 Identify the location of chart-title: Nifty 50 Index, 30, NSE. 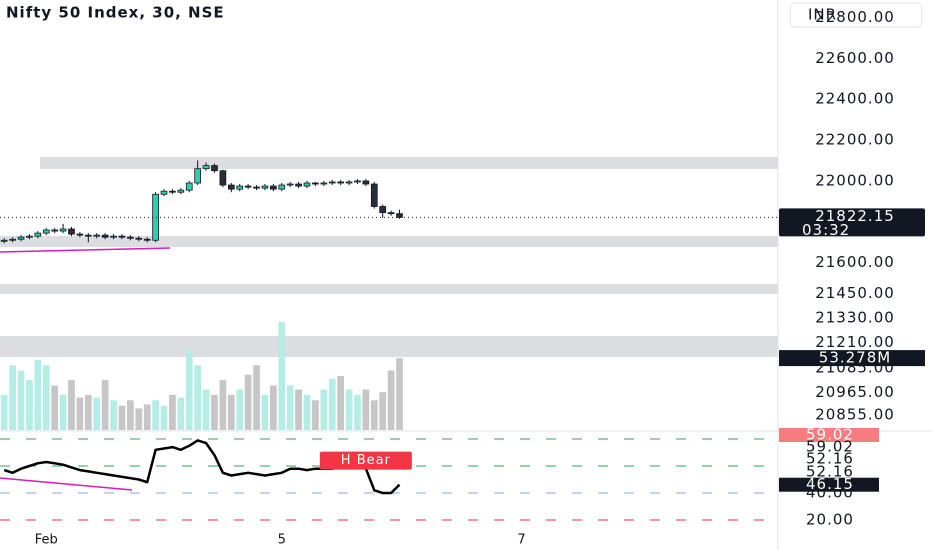
(115, 13).